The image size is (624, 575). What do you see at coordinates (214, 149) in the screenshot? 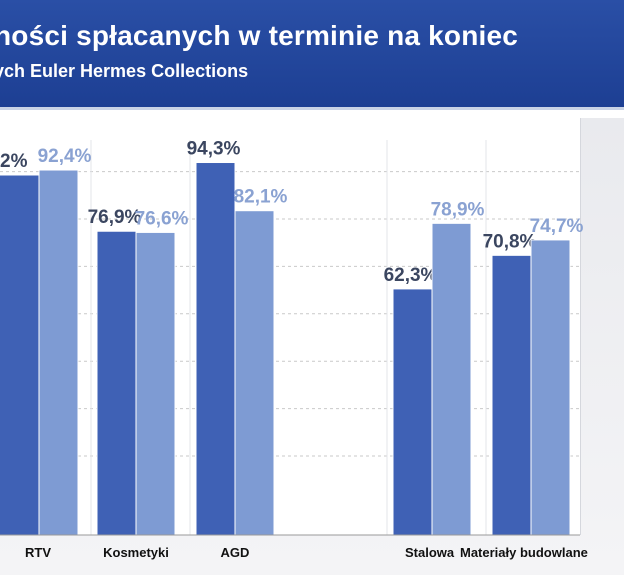
I see `data-label: 94,3%` at bounding box center [214, 149].